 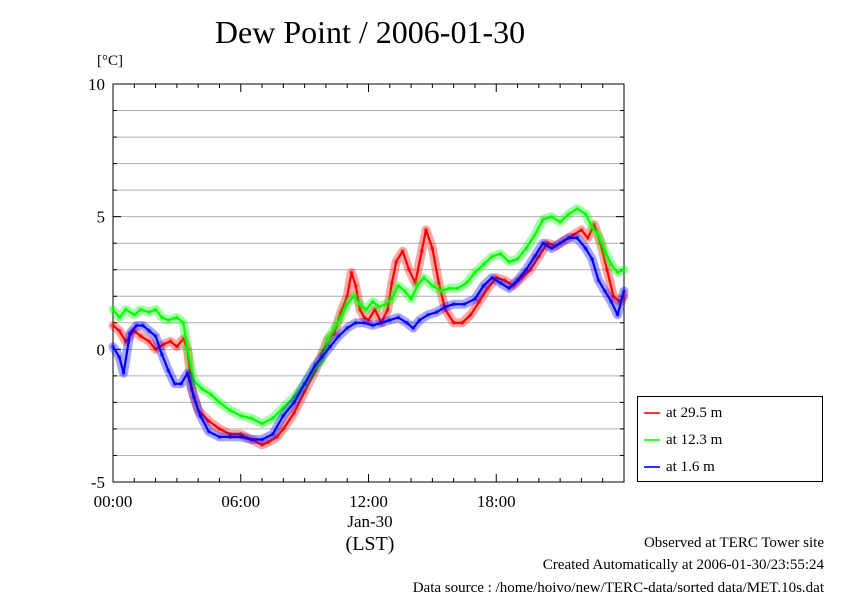 I want to click on footer-observed: Observed at TERC Tower site, so click(x=733, y=543).